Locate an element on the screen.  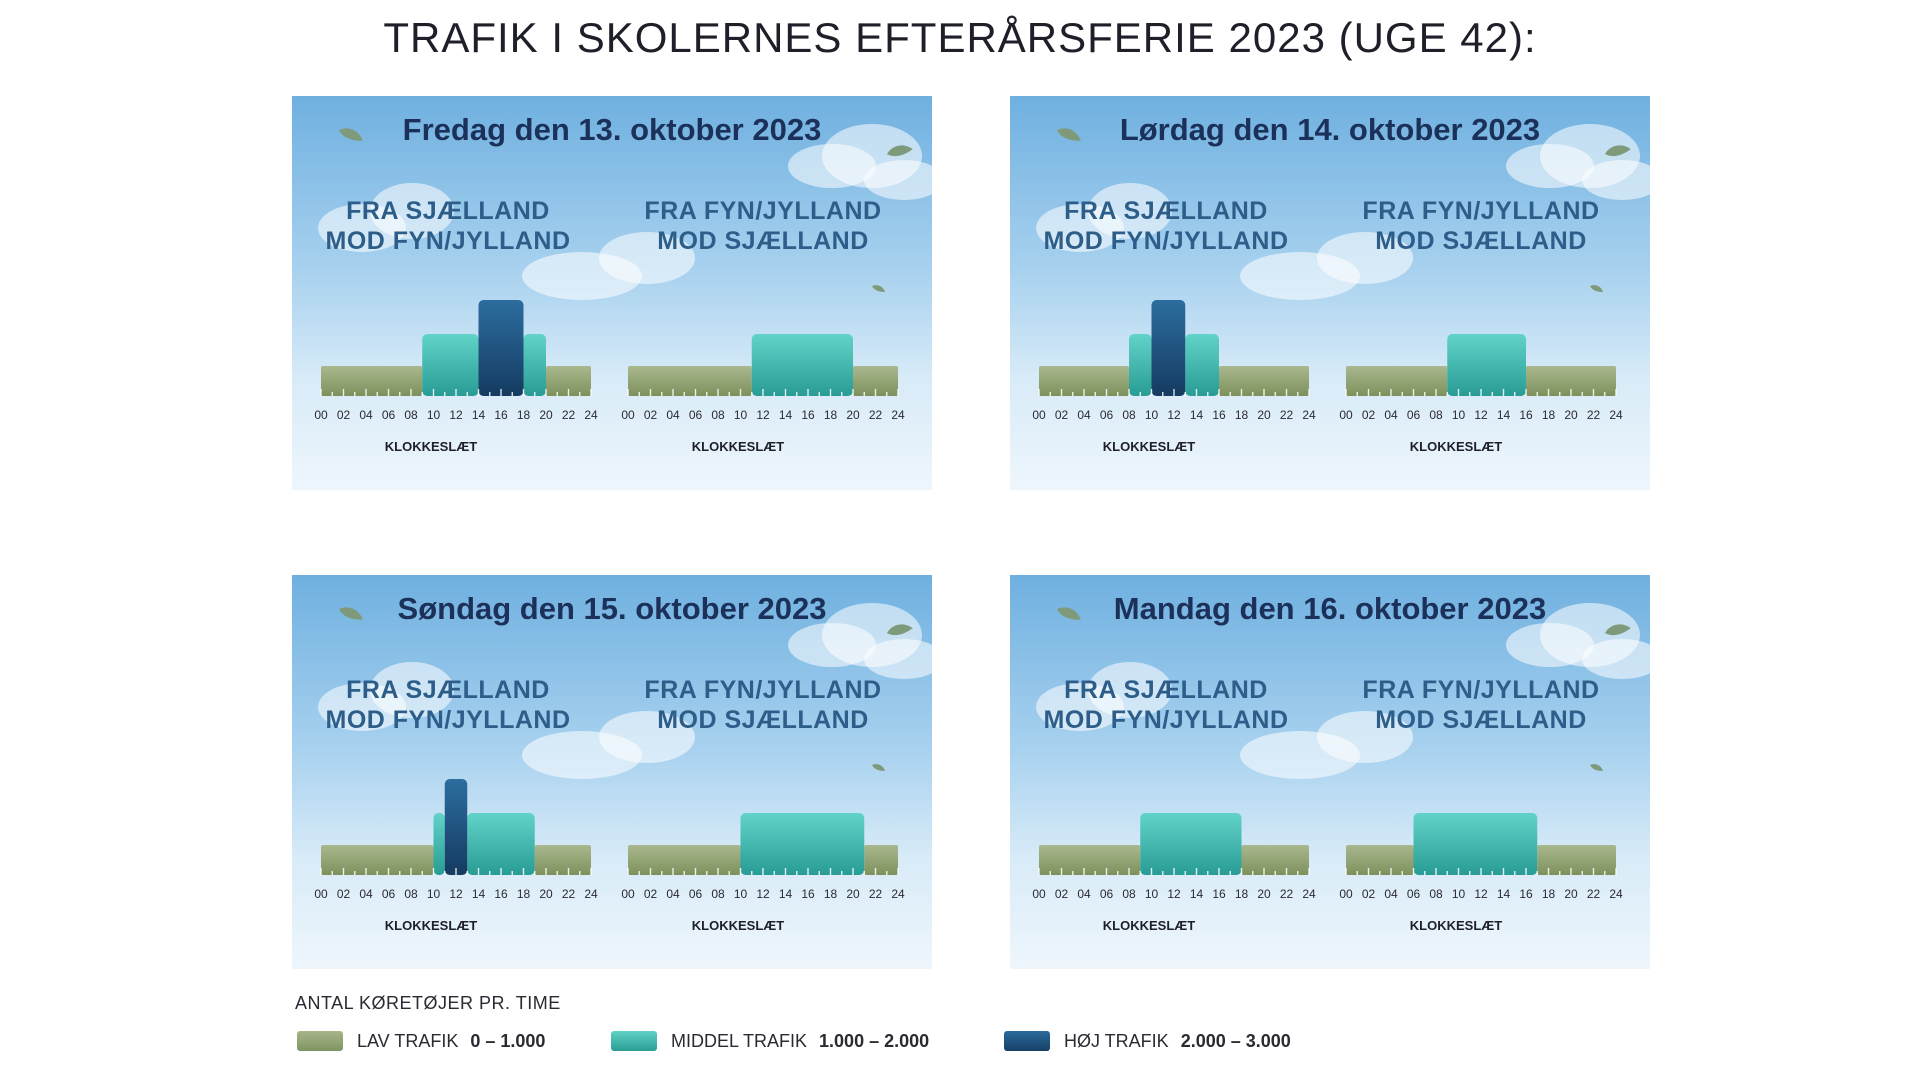
legend-label-low: LAV TRAFIK is located at coordinates (408, 1040).